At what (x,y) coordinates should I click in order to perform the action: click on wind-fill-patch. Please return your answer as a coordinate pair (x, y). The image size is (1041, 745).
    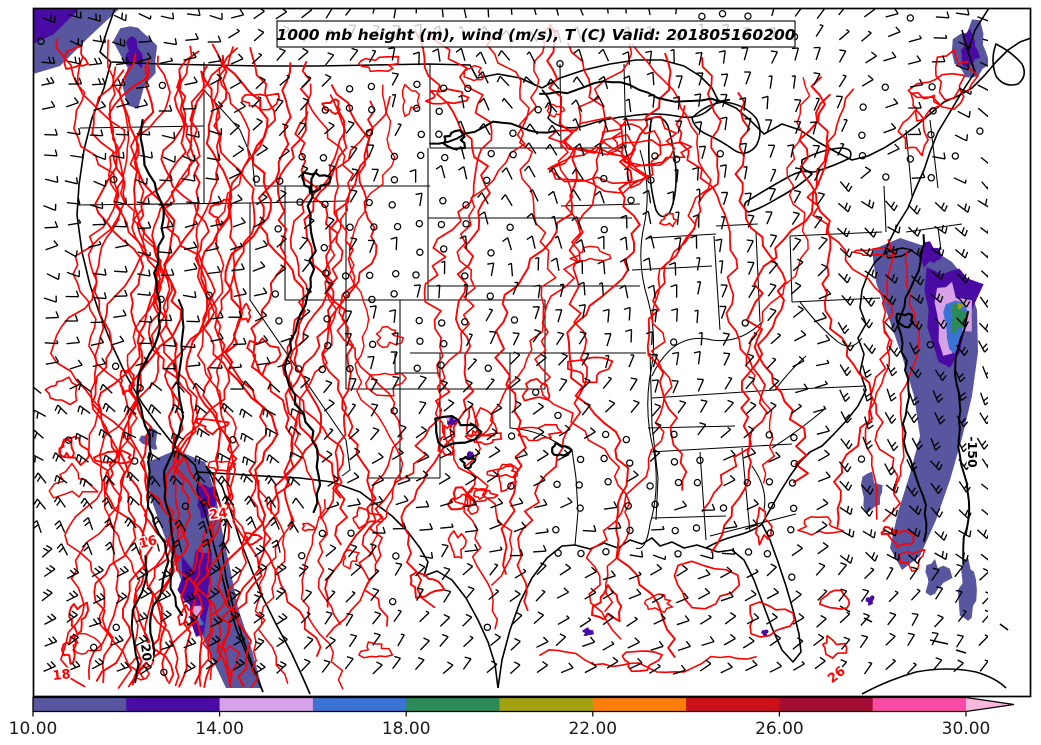
    Looking at the image, I should click on (56, 26).